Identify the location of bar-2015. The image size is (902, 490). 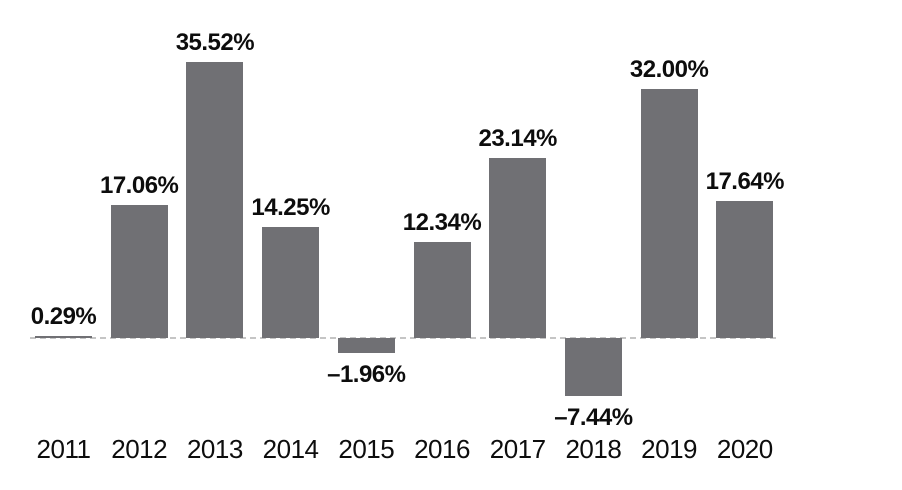
(366, 345).